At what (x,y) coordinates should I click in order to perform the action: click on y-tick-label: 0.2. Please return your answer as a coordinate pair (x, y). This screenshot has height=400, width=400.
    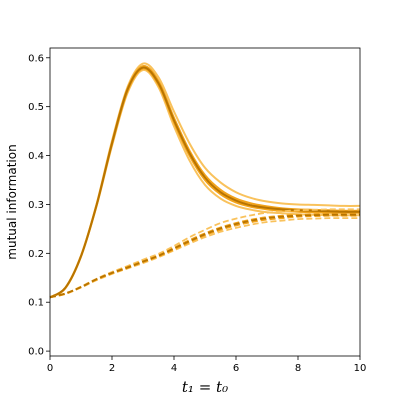
    Looking at the image, I should click on (36, 254).